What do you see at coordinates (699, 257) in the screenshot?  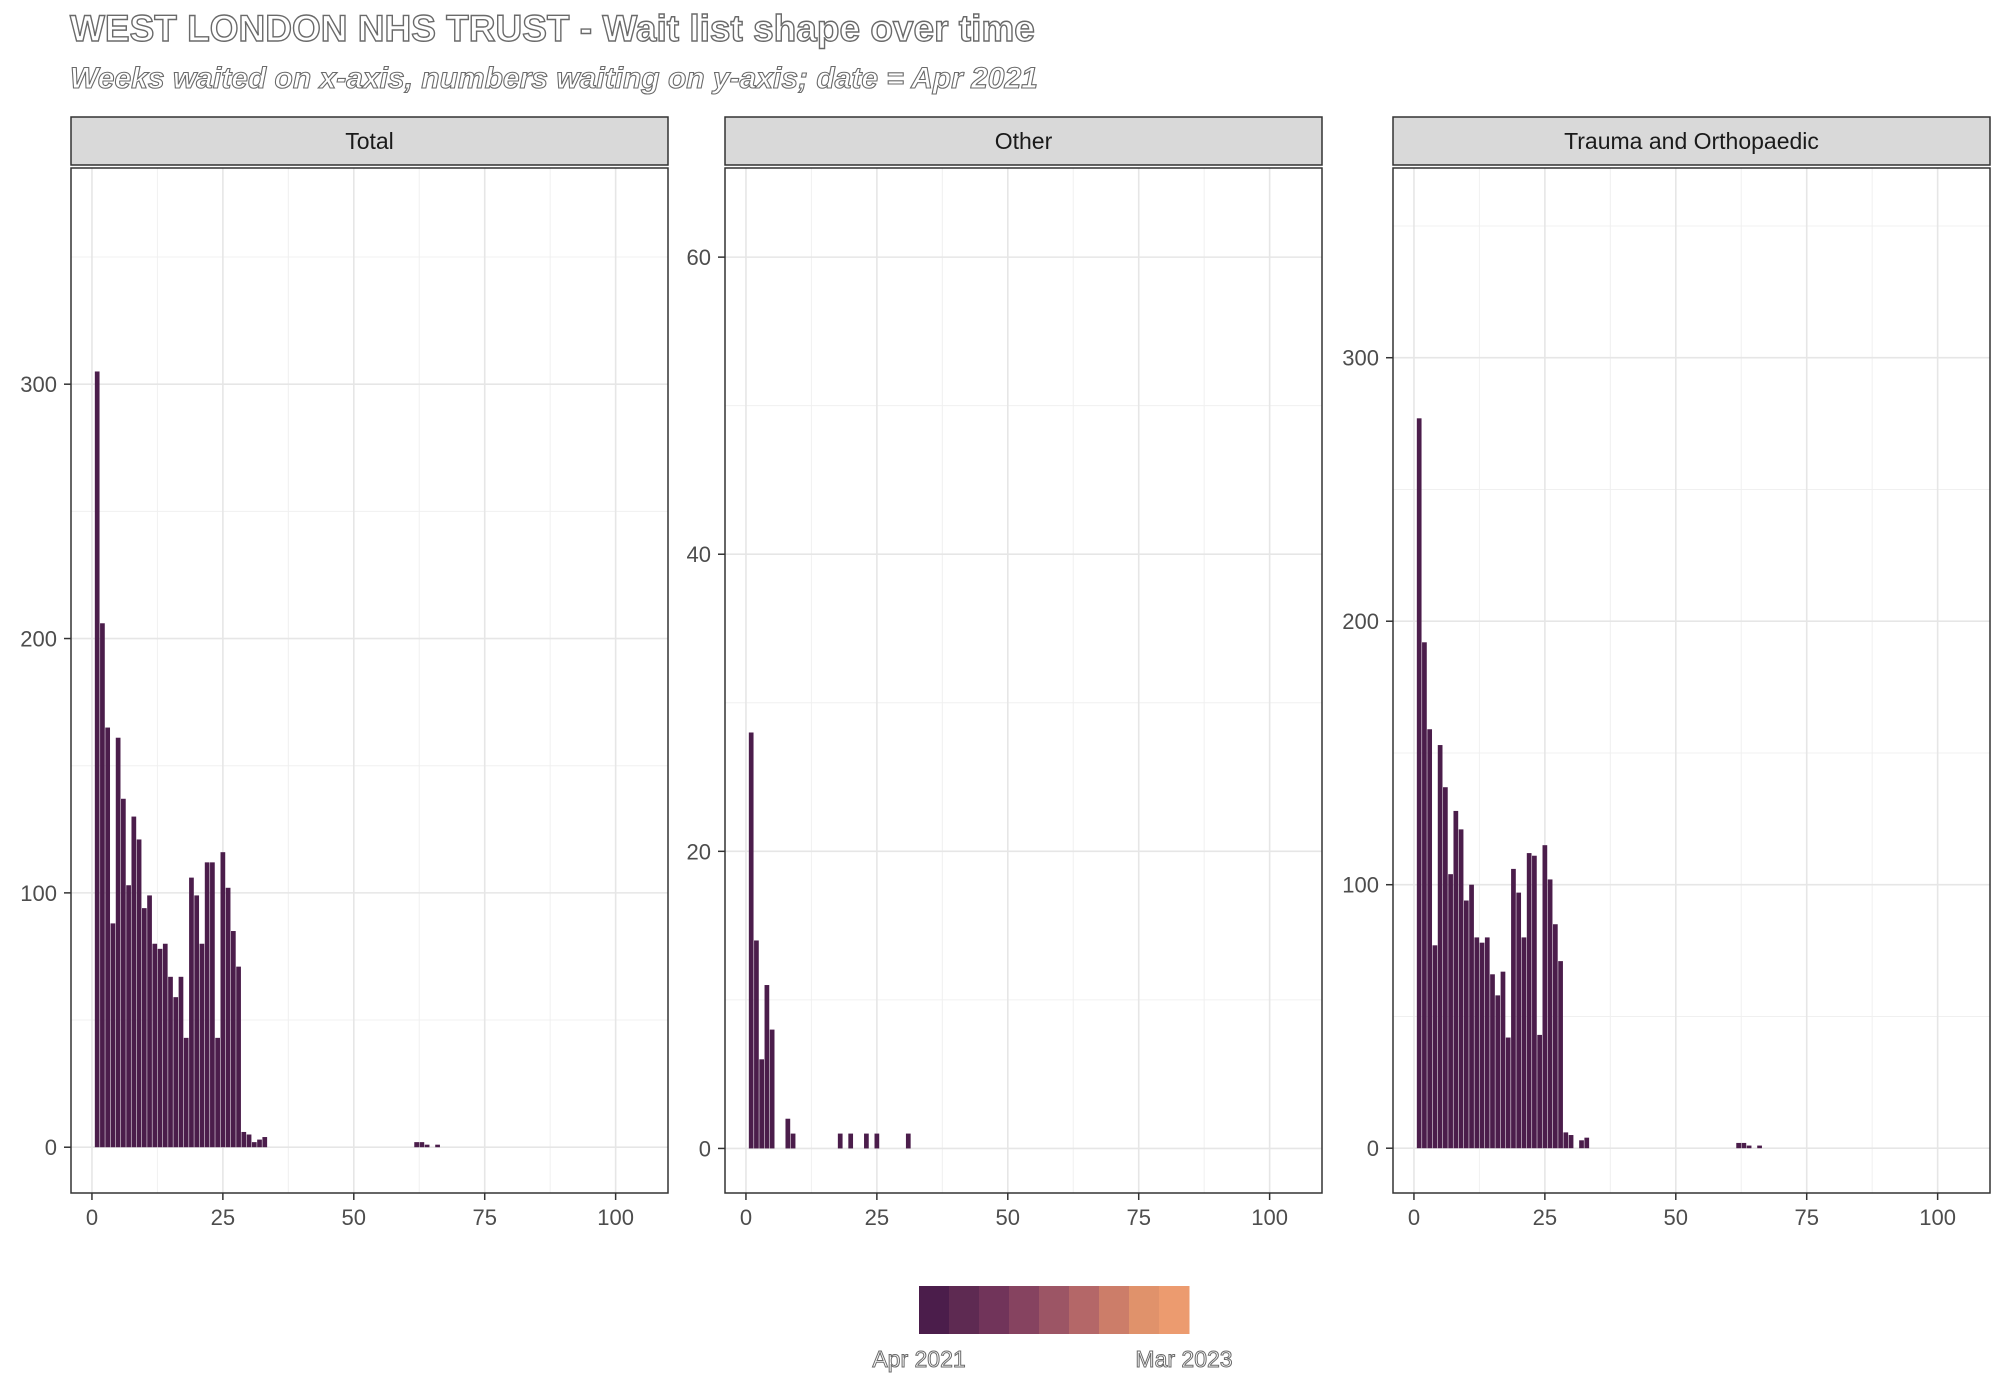 I see `y-tick-label: 60` at bounding box center [699, 257].